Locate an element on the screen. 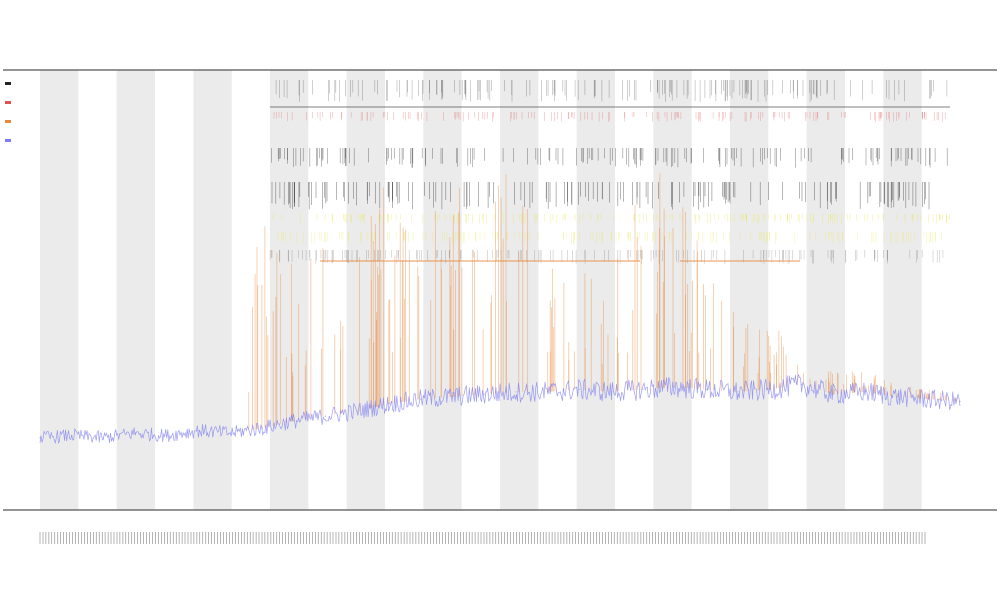  main-series-group is located at coordinates (500, 409).